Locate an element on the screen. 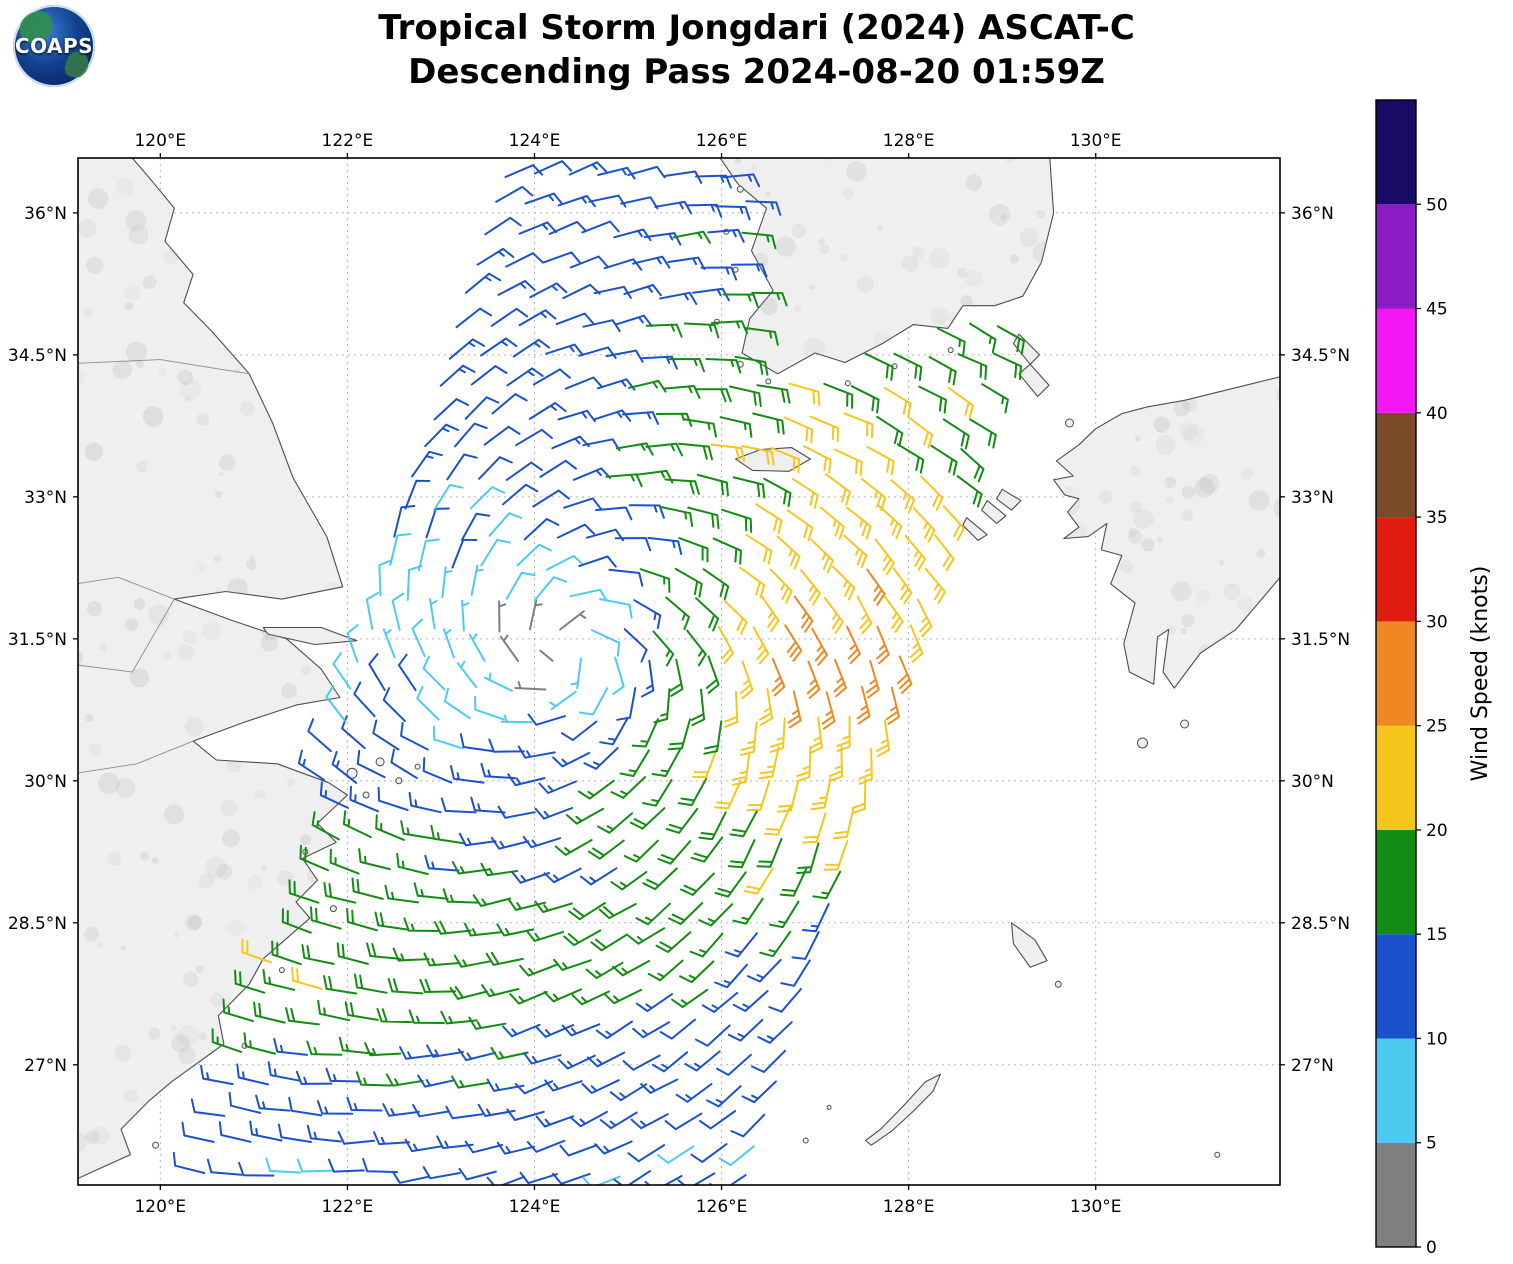 This screenshot has width=1513, height=1264. colorbar-tick-label: 45 is located at coordinates (1437, 310).